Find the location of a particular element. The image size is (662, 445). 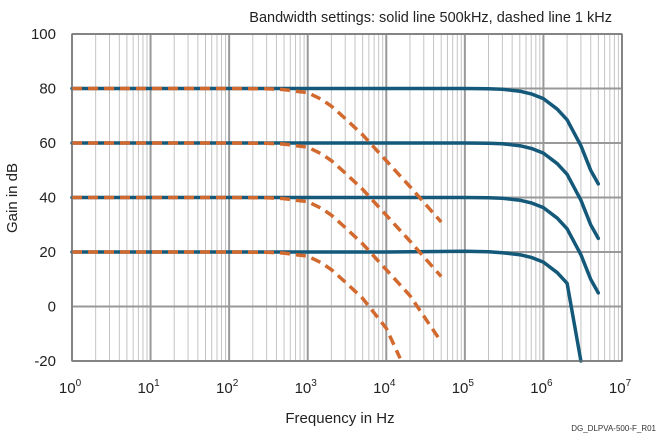

x-tick-label: 10⁵ is located at coordinates (463, 387).